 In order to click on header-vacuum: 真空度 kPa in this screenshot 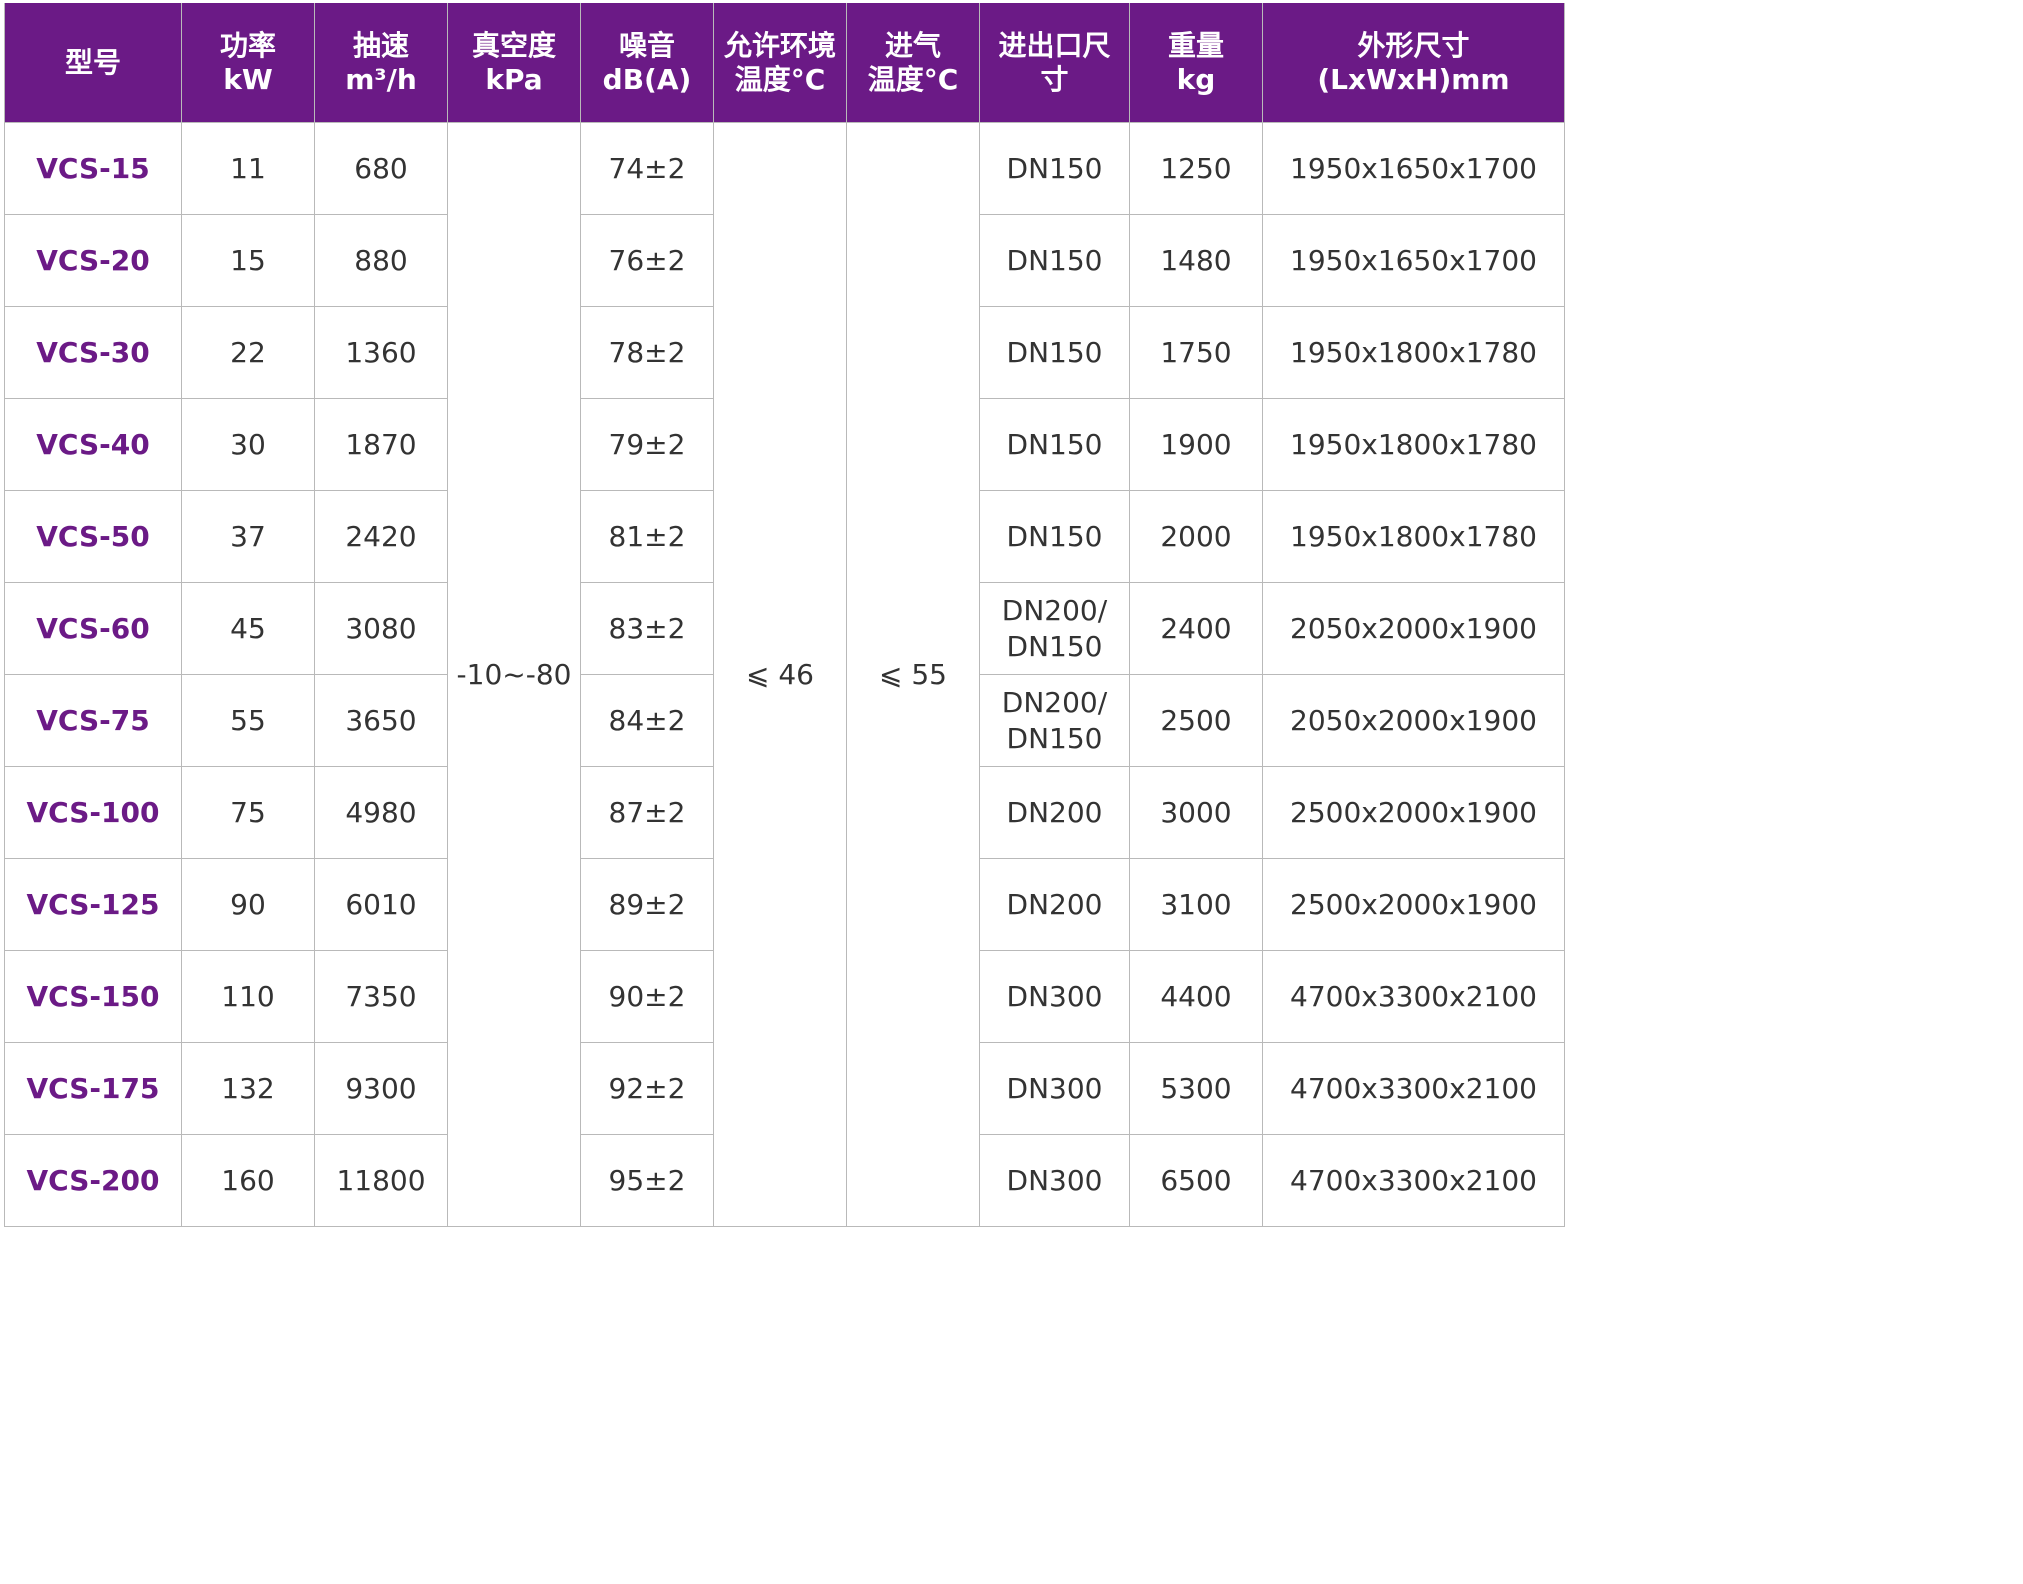, I will do `click(514, 63)`.